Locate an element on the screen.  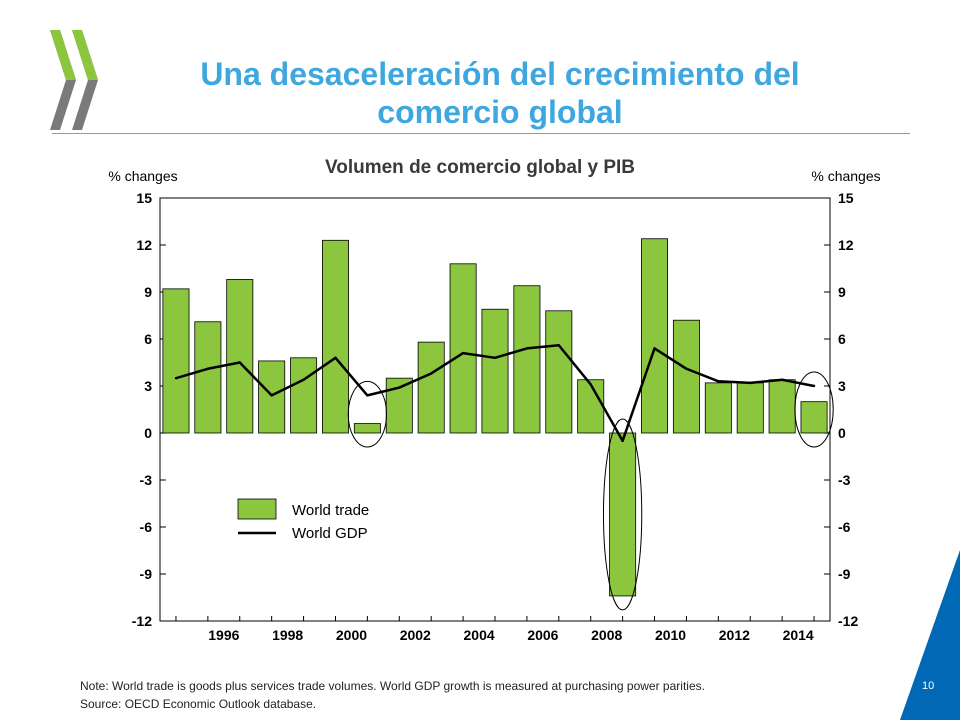
page-number: 10 is located at coordinates (928, 686).